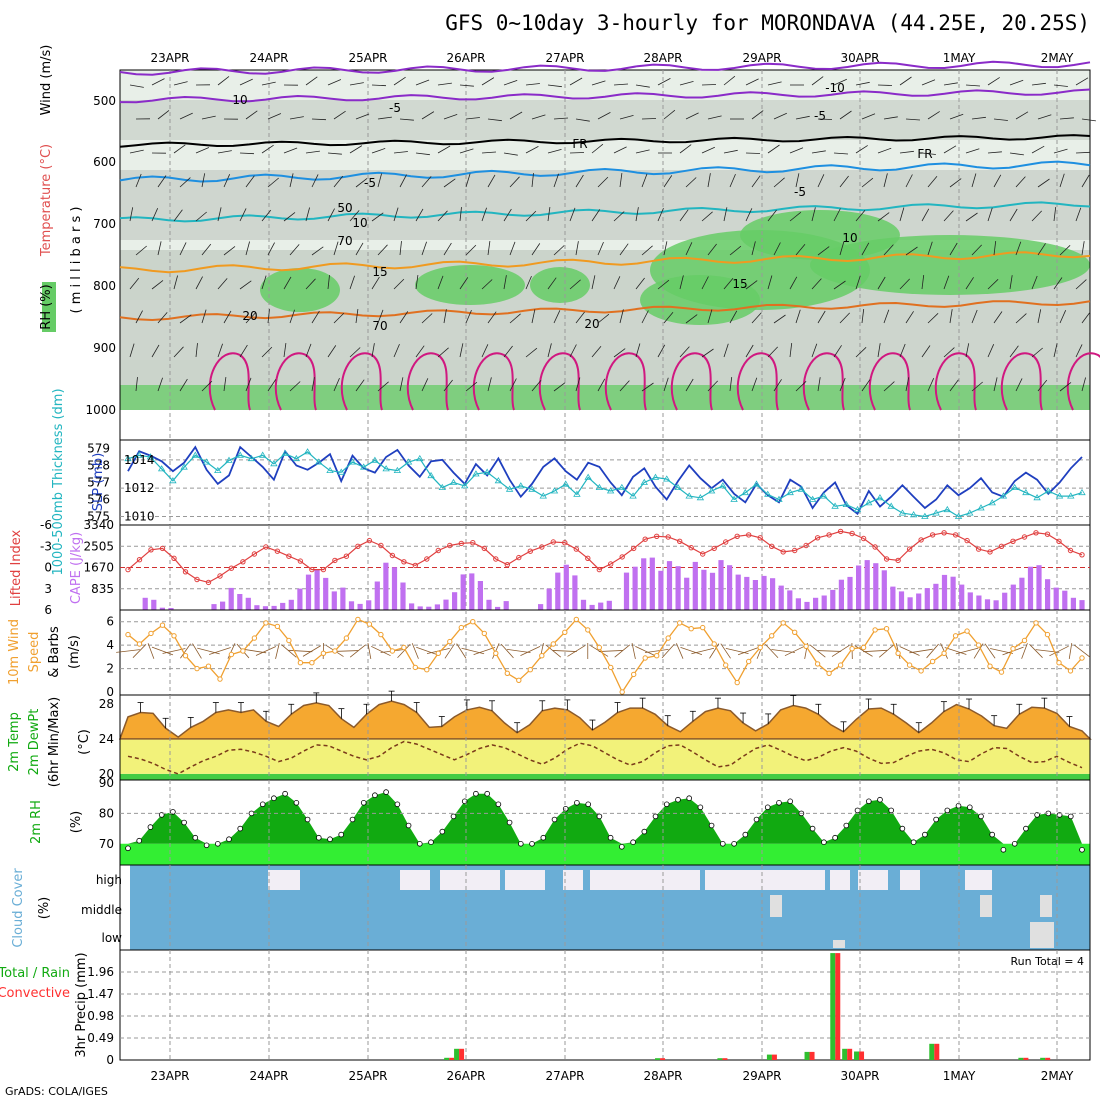  I want to click on contour-label: -10, so click(835, 88).